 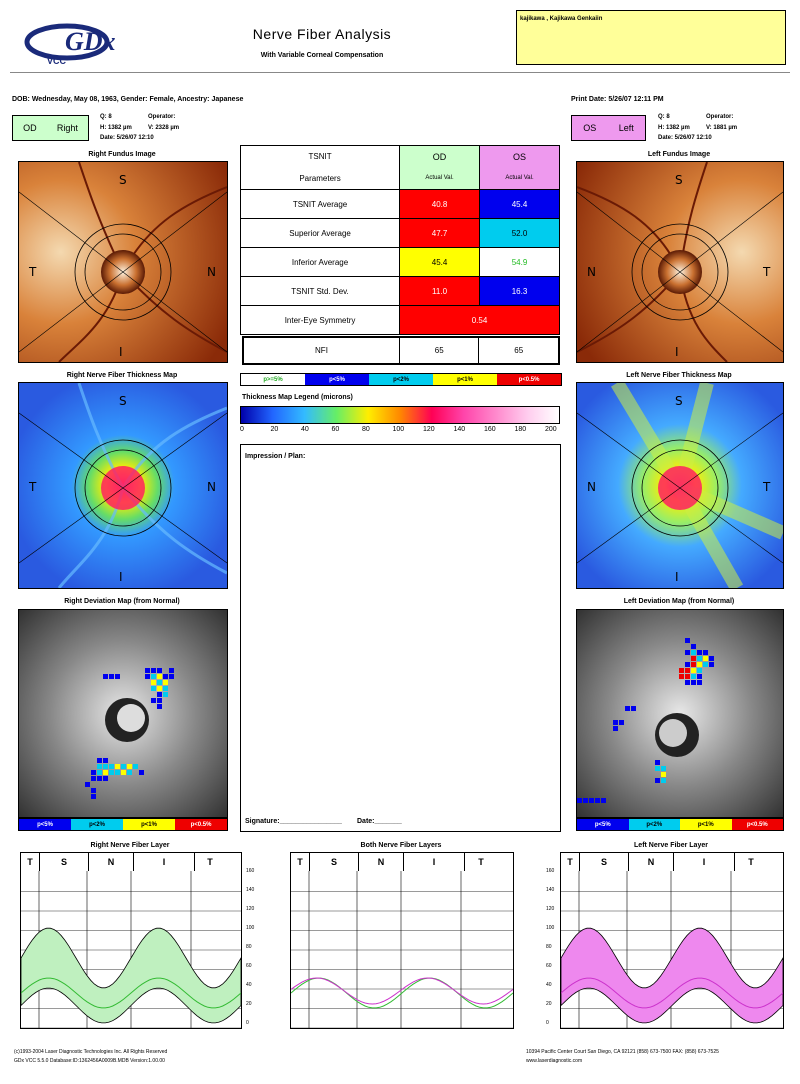 I want to click on both-nfl-graph: T S N I T, so click(x=402, y=940).